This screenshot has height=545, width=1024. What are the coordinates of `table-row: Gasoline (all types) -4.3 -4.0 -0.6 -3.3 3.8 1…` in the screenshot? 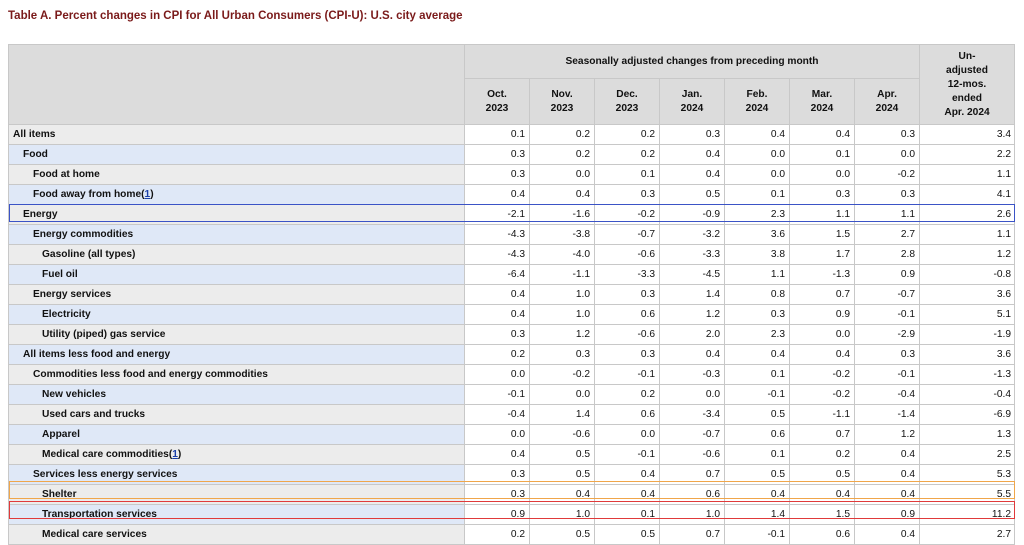 It's located at (511, 254).